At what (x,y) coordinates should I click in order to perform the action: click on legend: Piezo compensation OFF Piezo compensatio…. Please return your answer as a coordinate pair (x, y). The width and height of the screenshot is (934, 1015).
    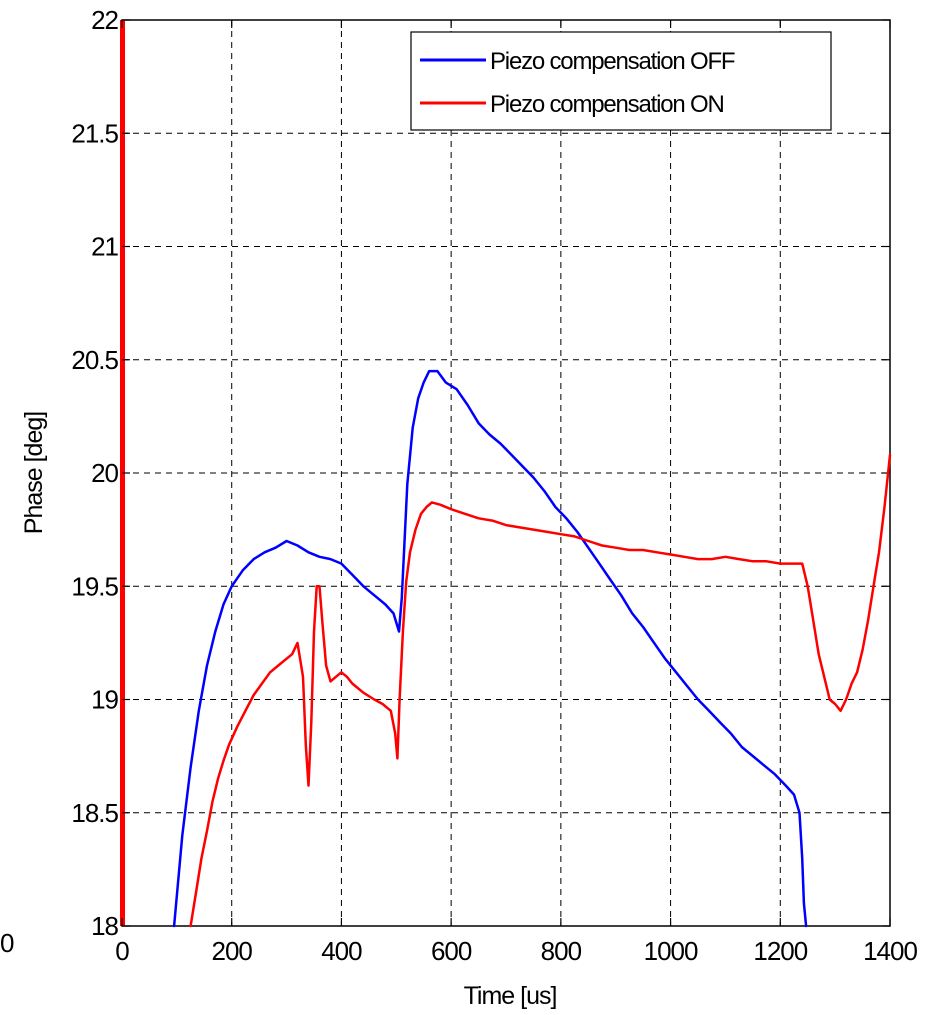
    Looking at the image, I should click on (621, 81).